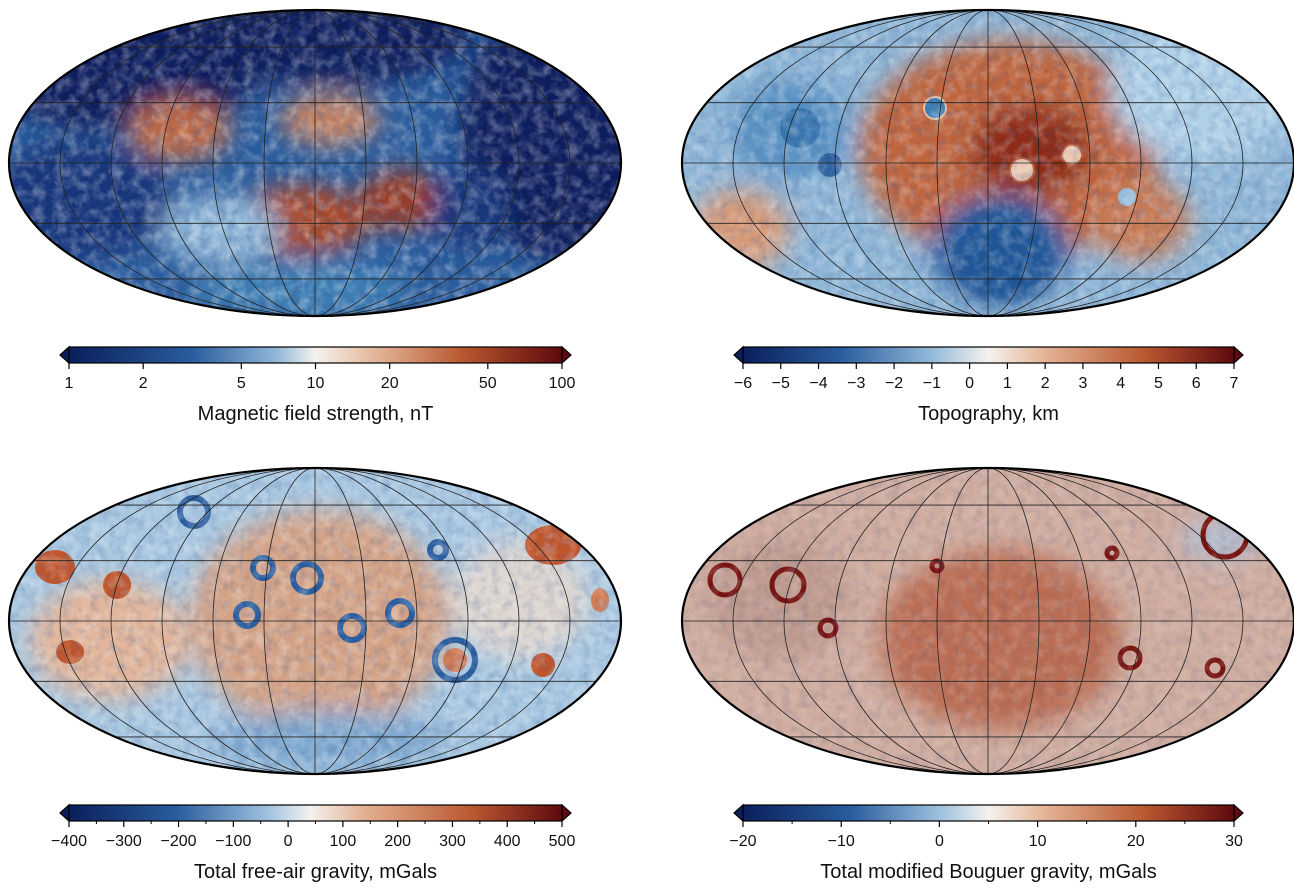  Describe the element at coordinates (1234, 383) in the screenshot. I see `colorbar-tick-label: 7` at that location.